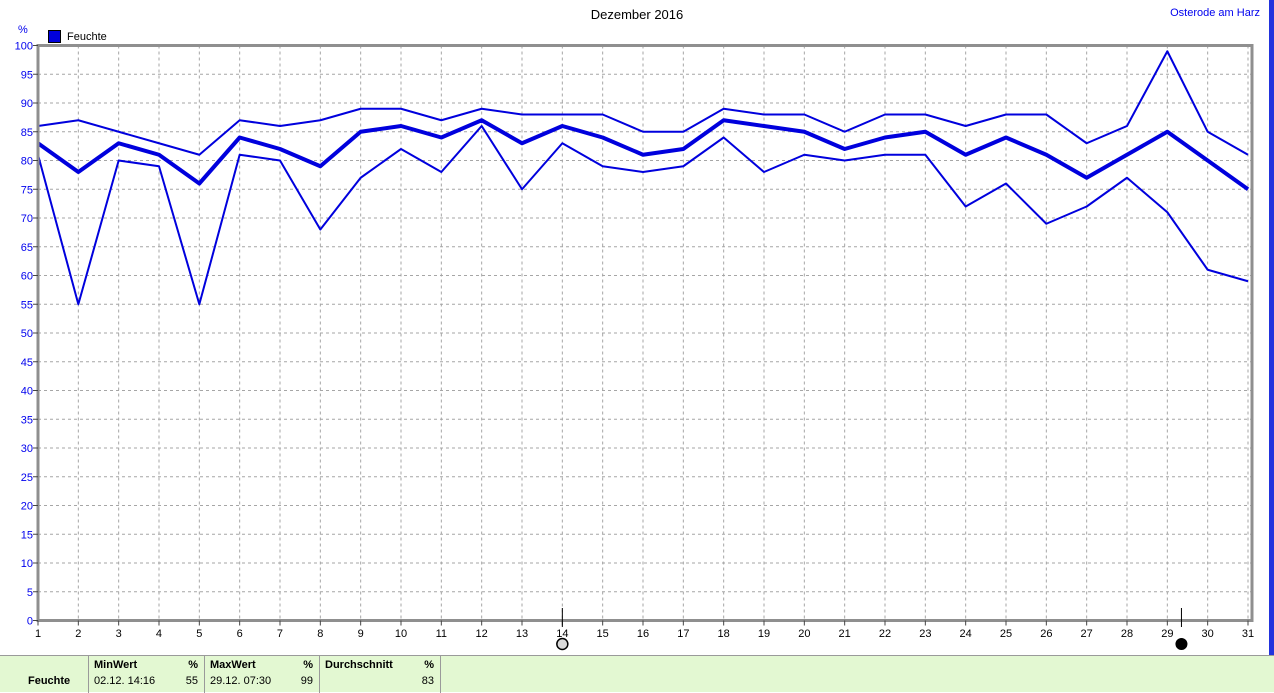 The height and width of the screenshot is (693, 1274). What do you see at coordinates (27, 564) in the screenshot?
I see `y-tick-label: 10` at bounding box center [27, 564].